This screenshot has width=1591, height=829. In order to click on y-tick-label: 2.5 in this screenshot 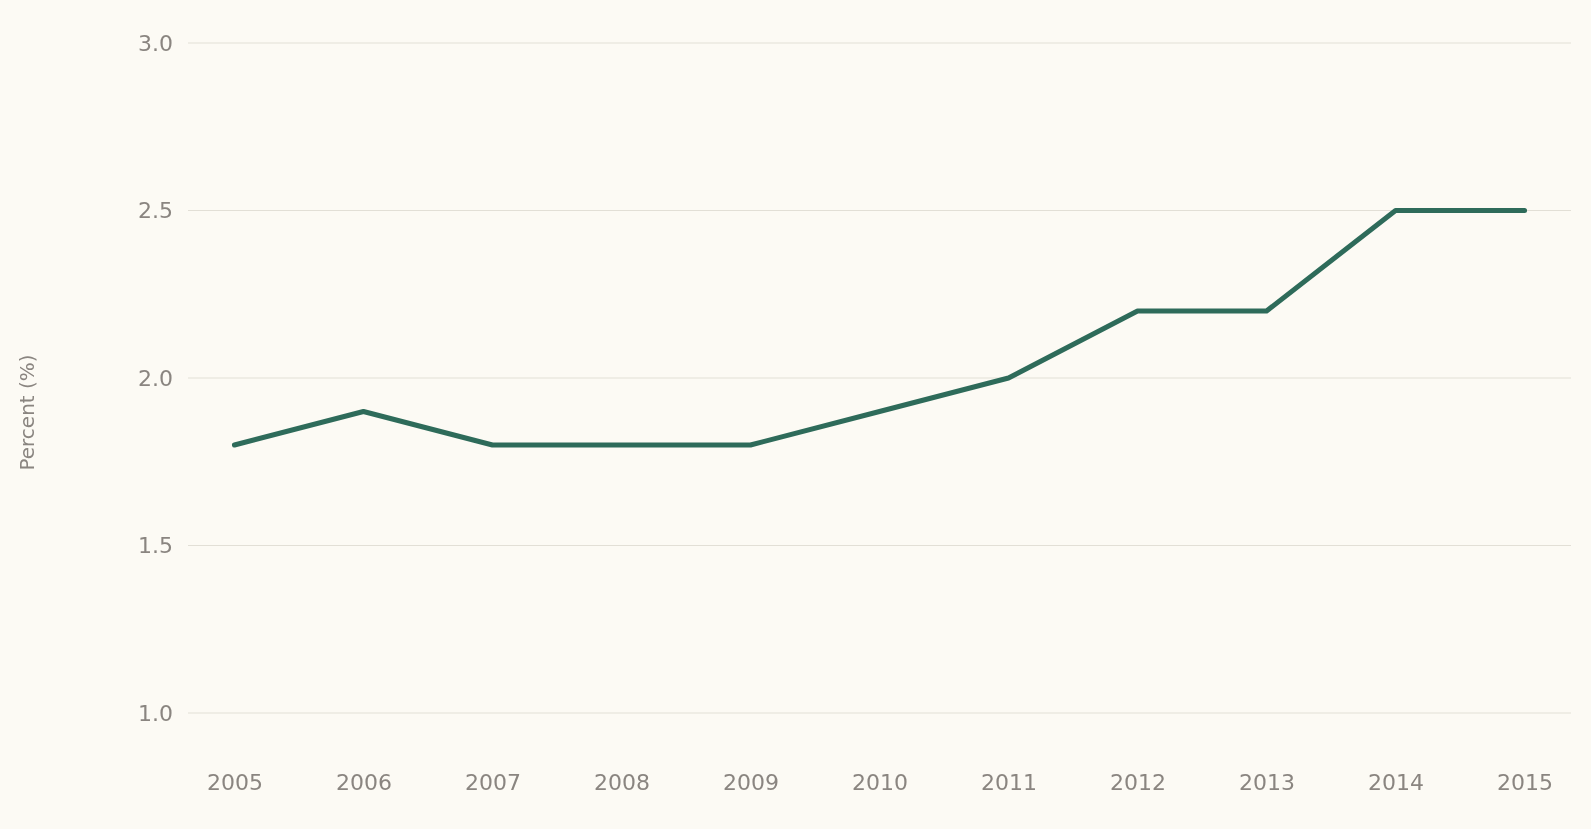, I will do `click(155, 211)`.